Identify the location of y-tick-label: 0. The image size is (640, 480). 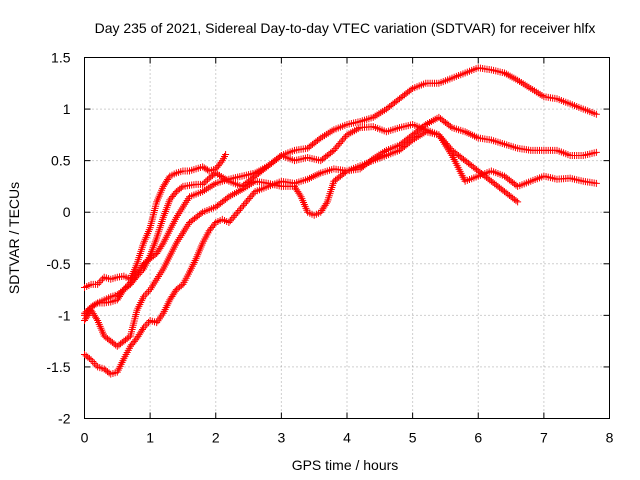
(67, 212).